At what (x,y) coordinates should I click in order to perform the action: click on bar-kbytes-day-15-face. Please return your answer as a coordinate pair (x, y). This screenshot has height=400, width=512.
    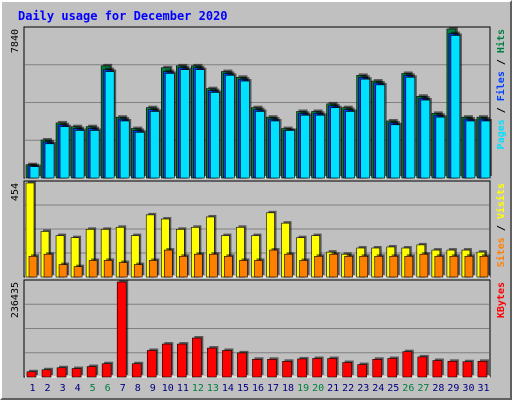
    Looking at the image, I should click on (242, 365).